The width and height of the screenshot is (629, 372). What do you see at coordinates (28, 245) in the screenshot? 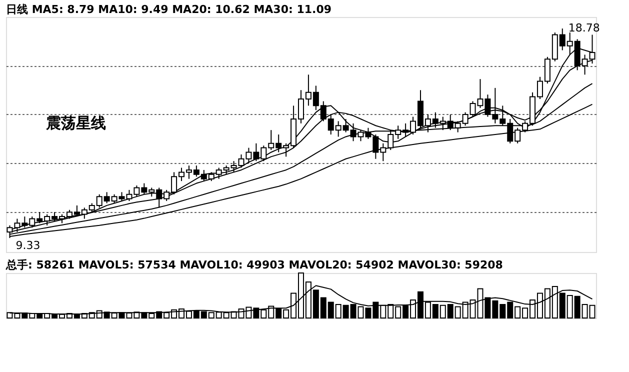
I see `annotation: 9.33` at bounding box center [28, 245].